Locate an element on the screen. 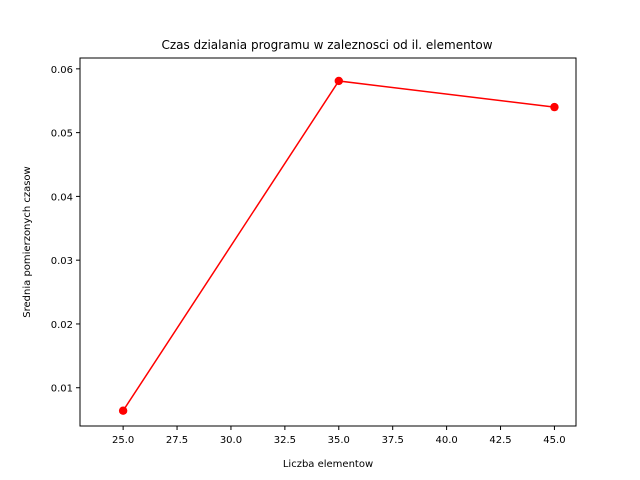 The image size is (640, 480). y-tick-label: 0.06 is located at coordinates (62, 70).